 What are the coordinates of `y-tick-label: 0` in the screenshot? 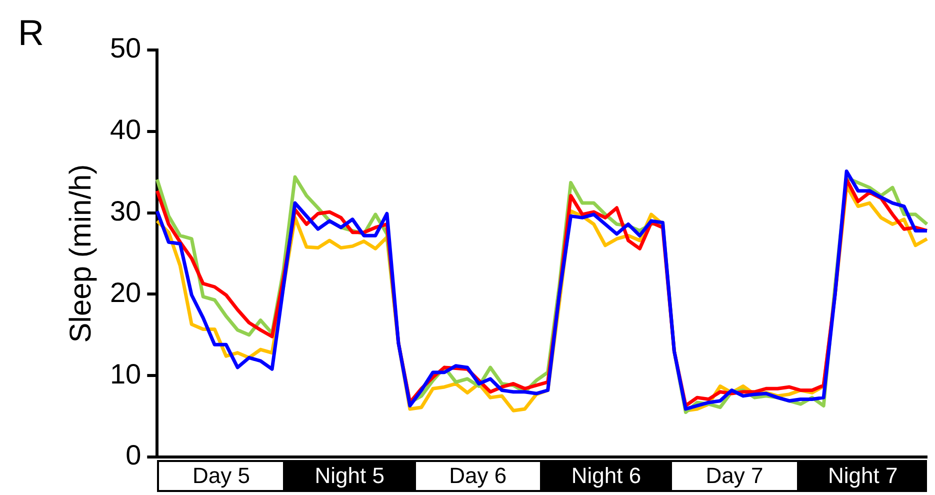 It's located at (134, 455).